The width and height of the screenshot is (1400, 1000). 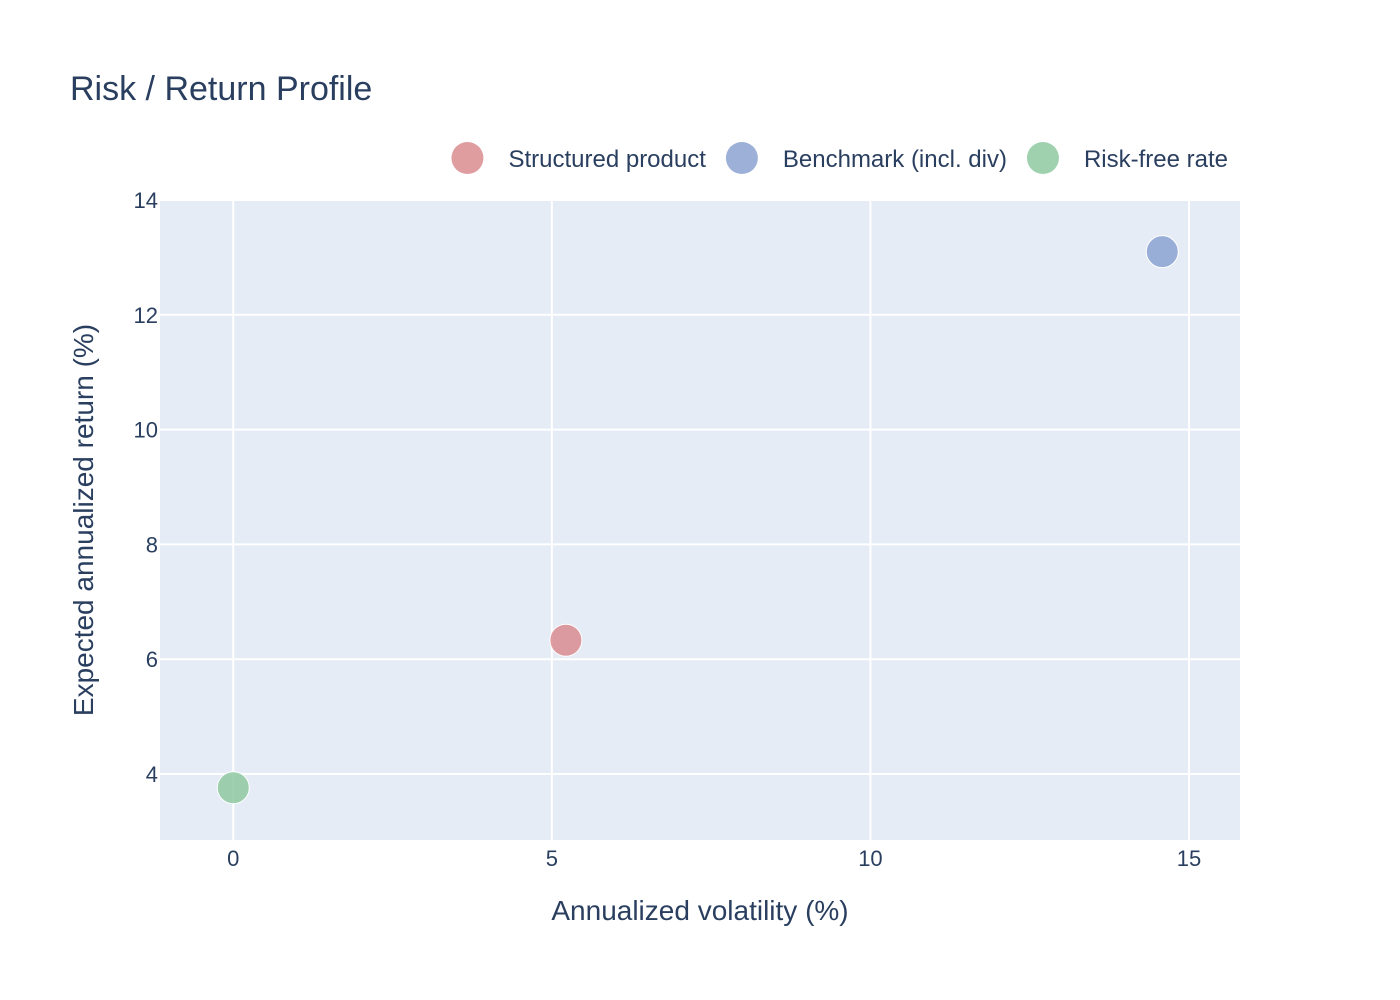 I want to click on y-tick-label: 10, so click(x=146, y=430).